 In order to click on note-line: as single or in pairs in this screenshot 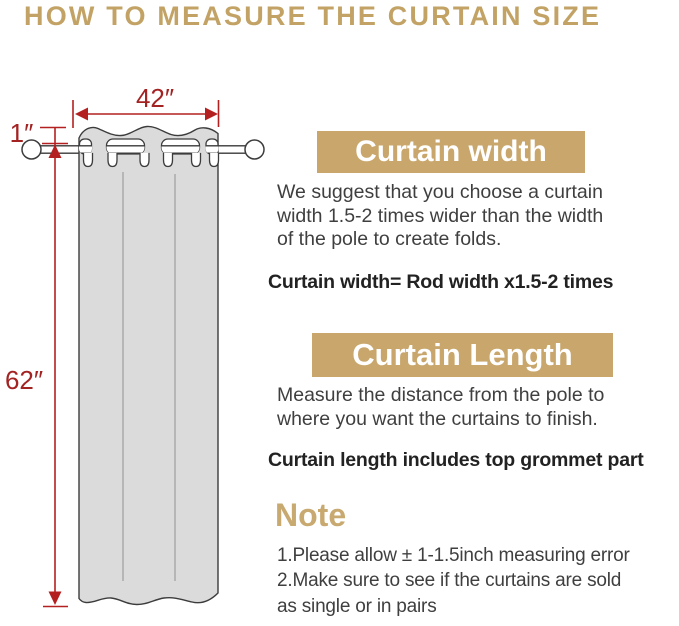, I will do `click(357, 606)`.